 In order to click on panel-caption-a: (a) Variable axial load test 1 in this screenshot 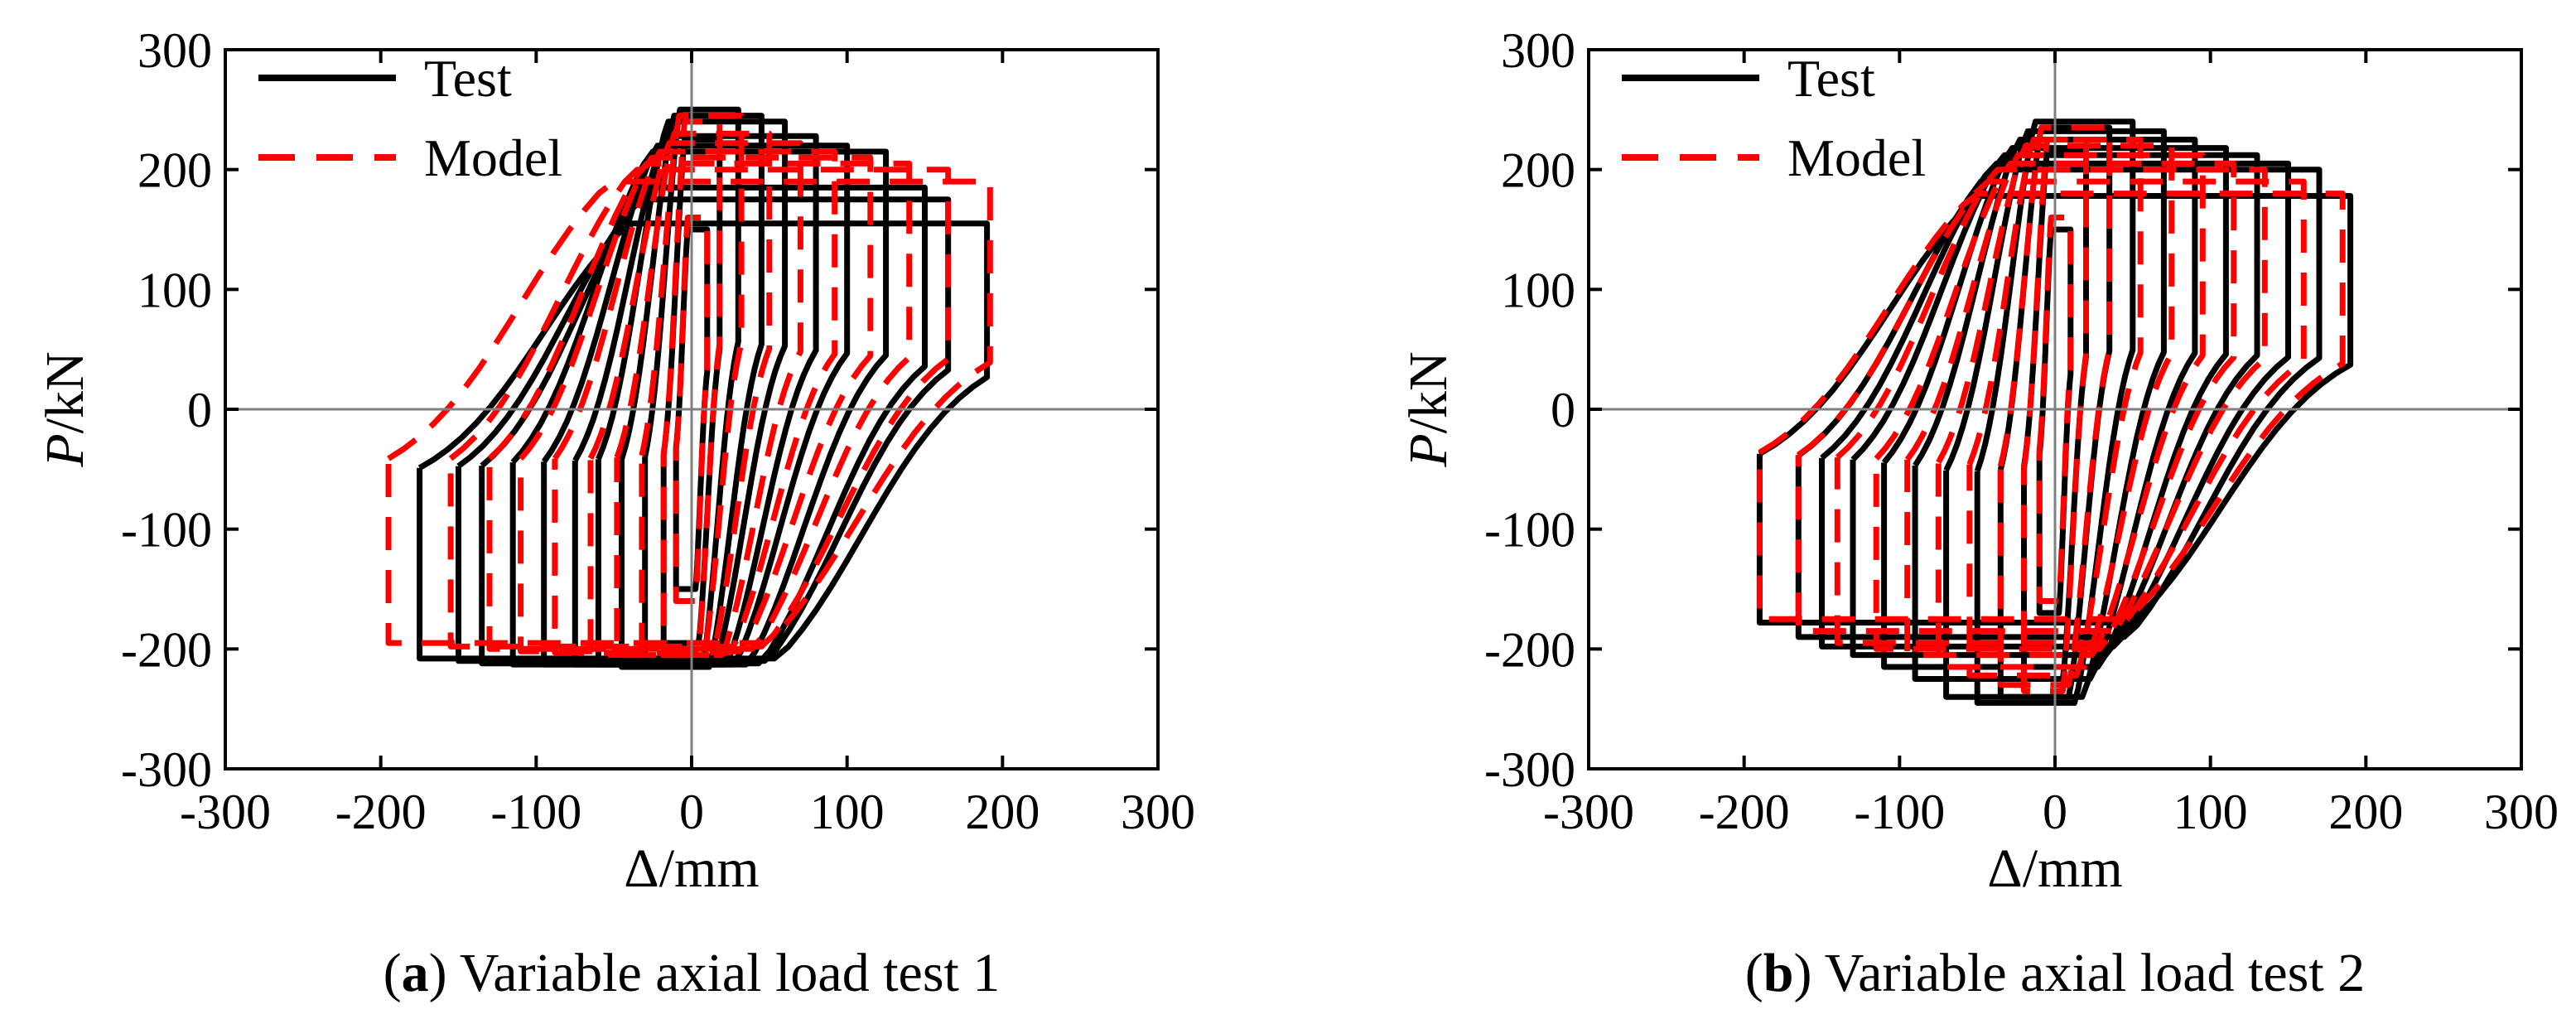, I will do `click(692, 973)`.